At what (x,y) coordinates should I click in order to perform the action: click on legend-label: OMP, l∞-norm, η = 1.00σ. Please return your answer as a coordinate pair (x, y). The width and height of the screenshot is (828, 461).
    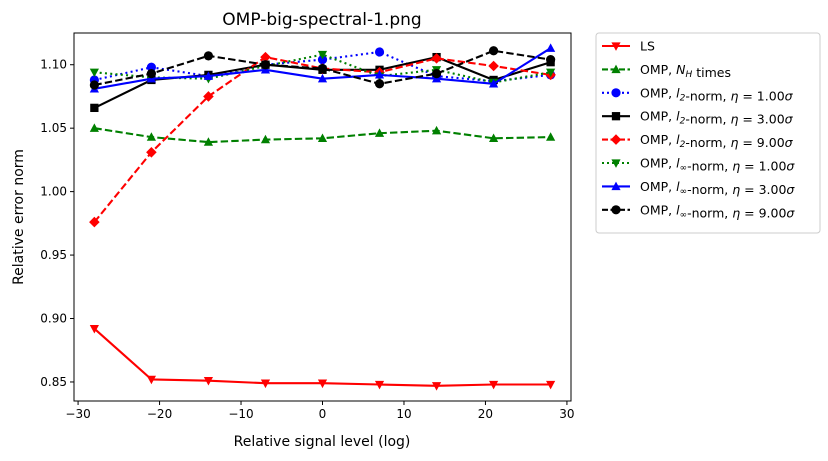
    Looking at the image, I should click on (717, 165).